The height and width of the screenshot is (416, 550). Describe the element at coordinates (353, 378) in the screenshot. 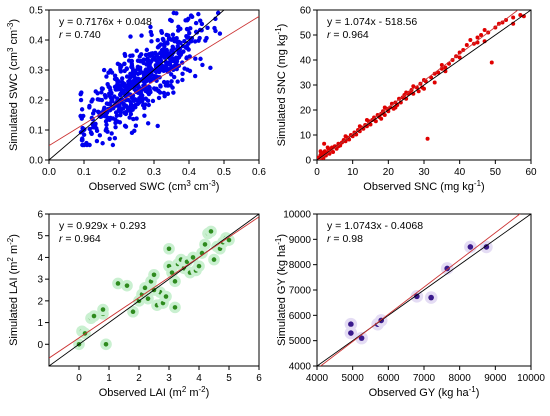

I see `x-tick-label: 5000` at that location.